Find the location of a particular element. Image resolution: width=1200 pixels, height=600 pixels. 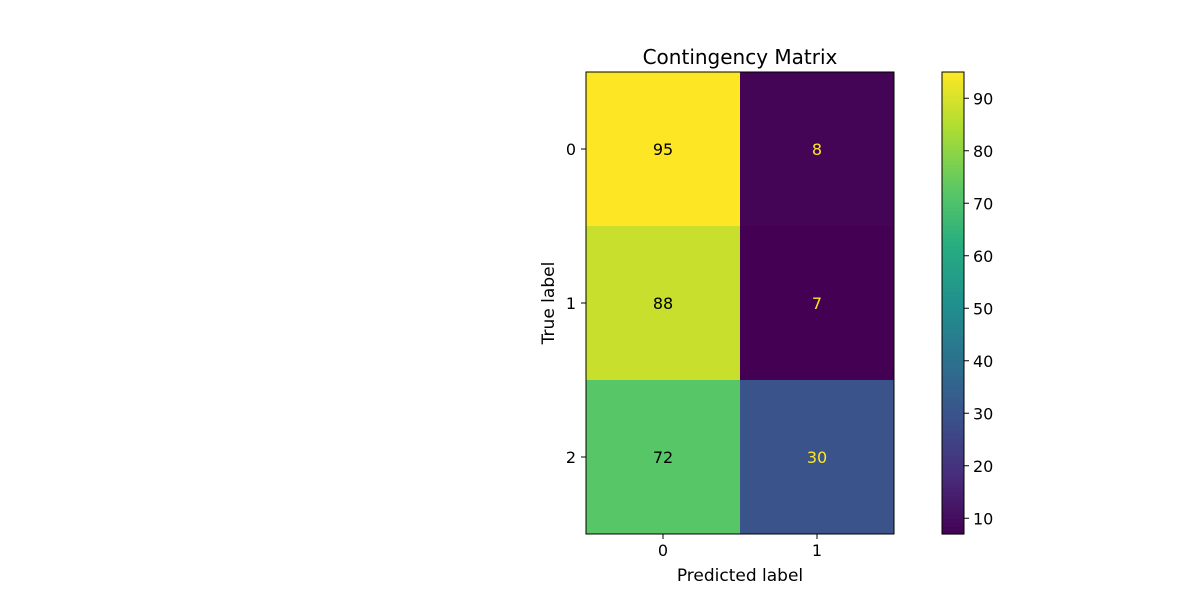

colorbar-frame is located at coordinates (953, 303).